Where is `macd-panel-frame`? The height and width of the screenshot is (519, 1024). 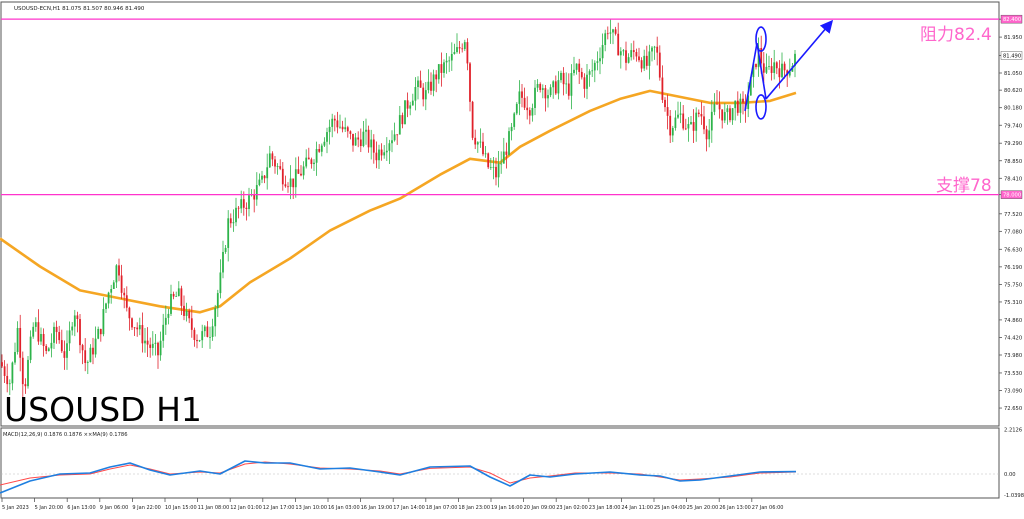 macd-panel-frame is located at coordinates (500, 463).